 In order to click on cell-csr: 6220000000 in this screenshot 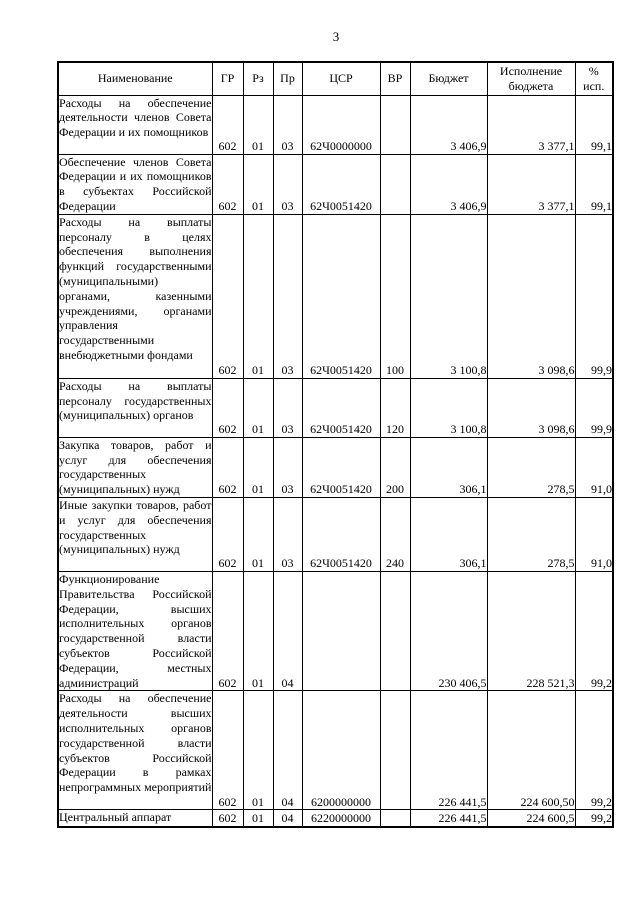, I will do `click(341, 818)`.